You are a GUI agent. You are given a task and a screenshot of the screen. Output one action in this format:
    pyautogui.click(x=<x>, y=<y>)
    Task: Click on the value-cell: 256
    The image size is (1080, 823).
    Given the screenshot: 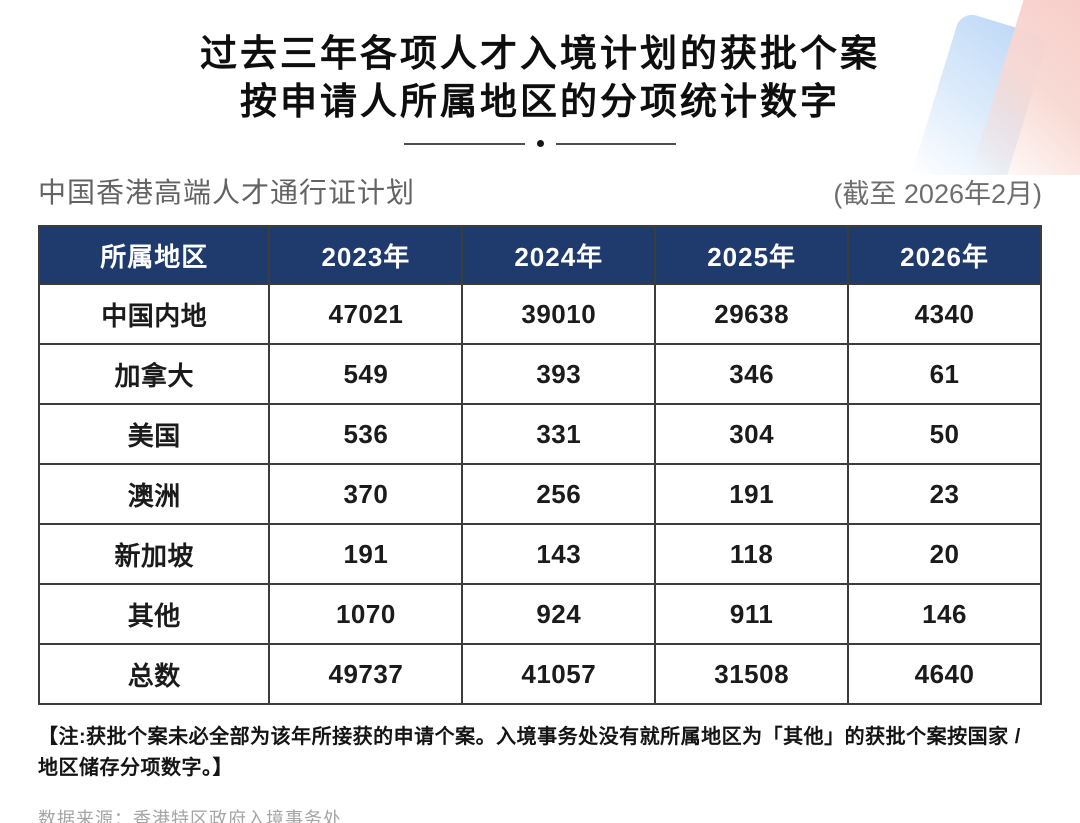 What is the action you would take?
    pyautogui.click(x=559, y=494)
    